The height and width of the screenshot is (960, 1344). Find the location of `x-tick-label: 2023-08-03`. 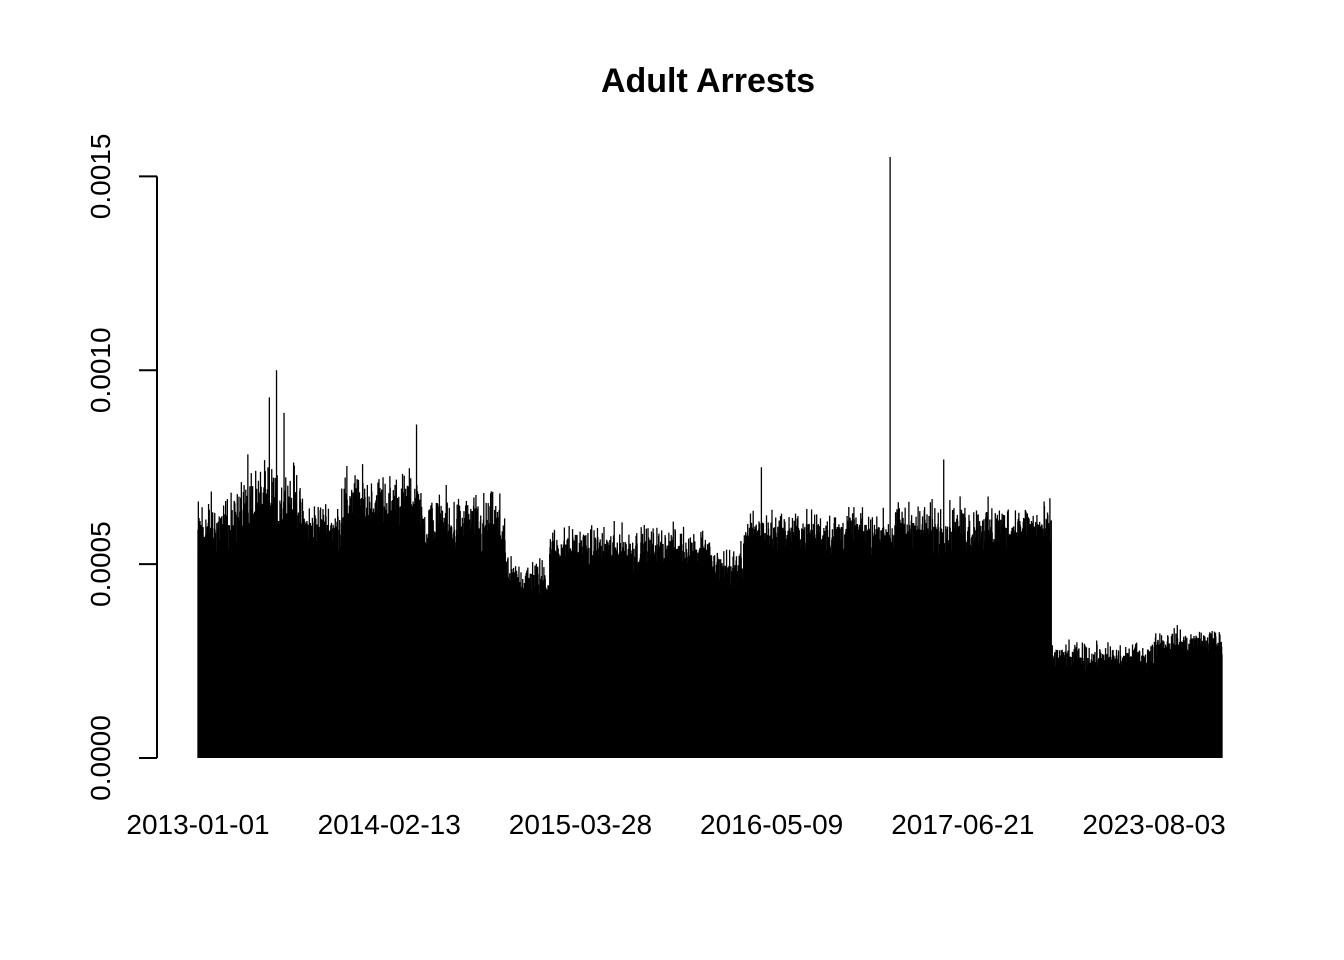

x-tick-label: 2023-08-03 is located at coordinates (1153, 824).